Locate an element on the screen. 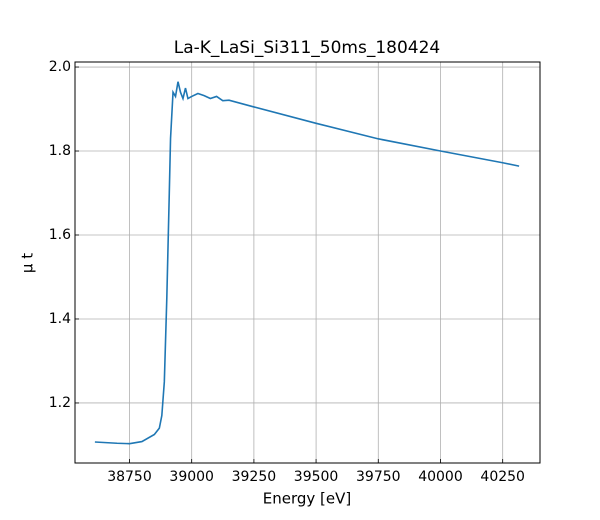 The height and width of the screenshot is (520, 600). y-tick-label: 1.2 is located at coordinates (60, 403).